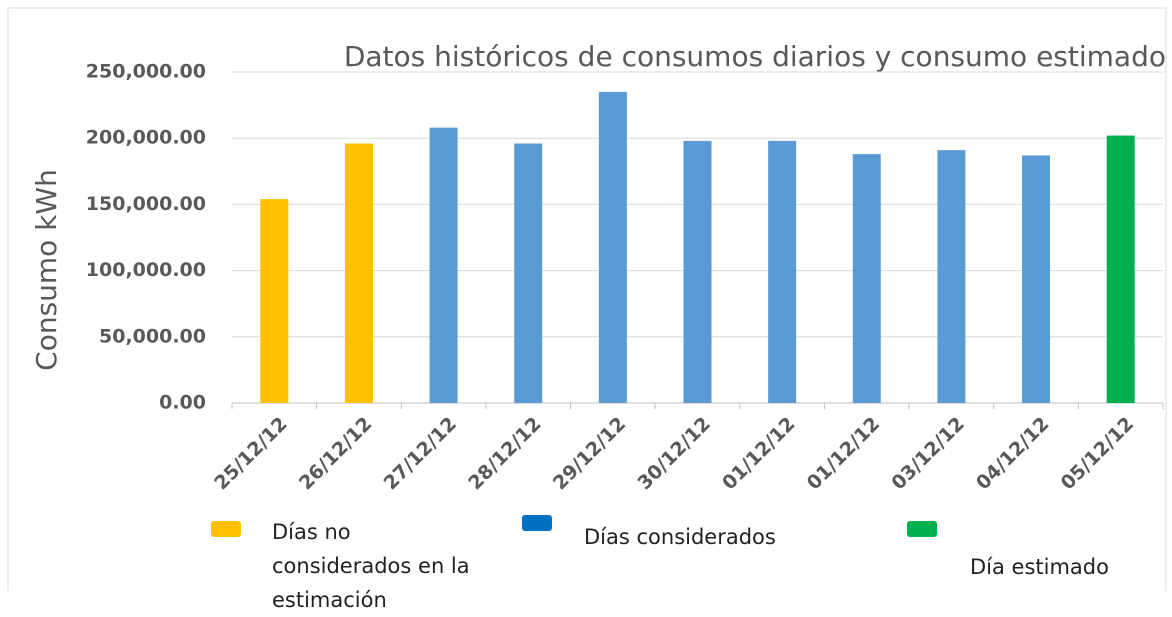  I want to click on x-tick-label: 05/12/12, so click(1097, 453).